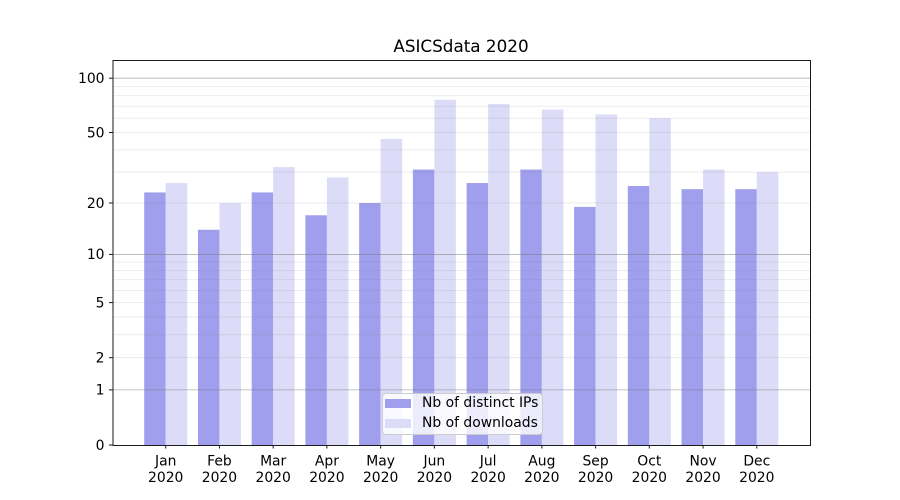  I want to click on x-tick-label-mar-year: 2020, so click(272, 478).